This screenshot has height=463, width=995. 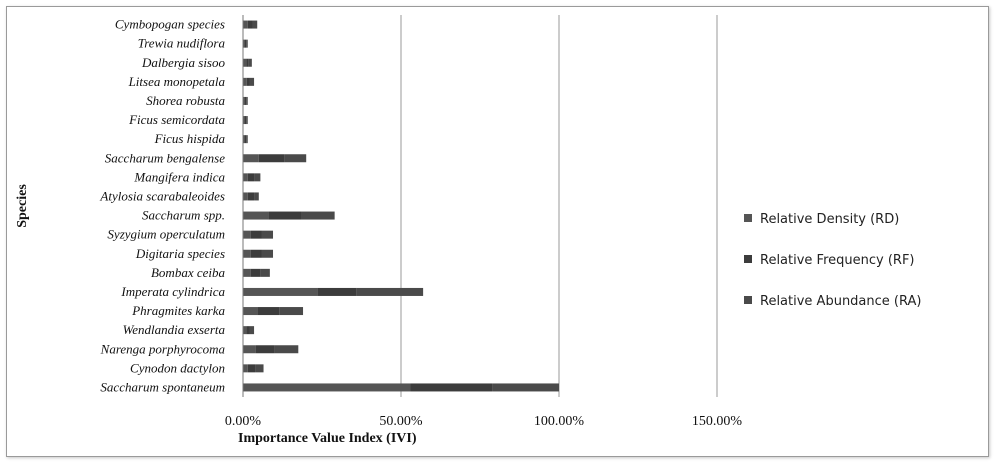 What do you see at coordinates (179, 176) in the screenshot?
I see `category-label: Mangifera indica` at bounding box center [179, 176].